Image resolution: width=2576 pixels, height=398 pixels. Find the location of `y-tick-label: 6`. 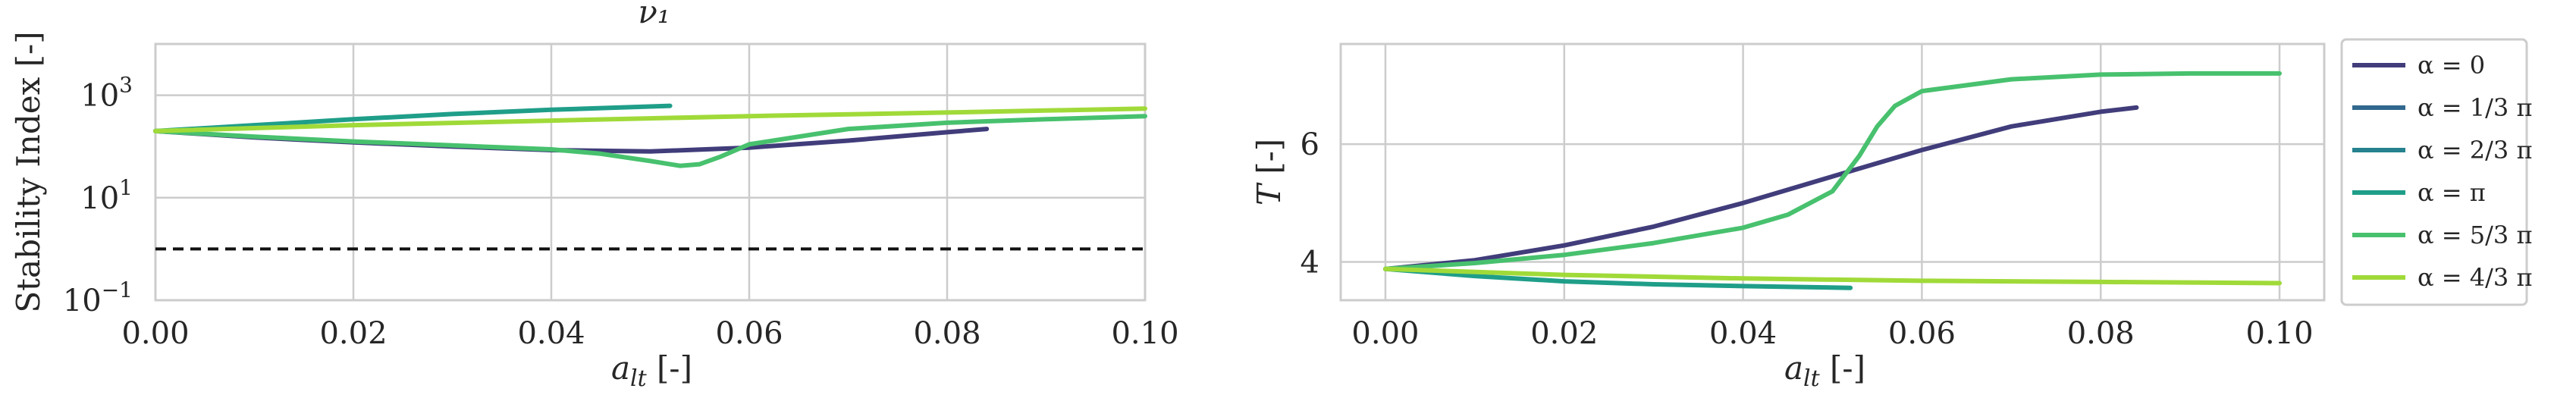

y-tick-label: 6 is located at coordinates (1310, 144).